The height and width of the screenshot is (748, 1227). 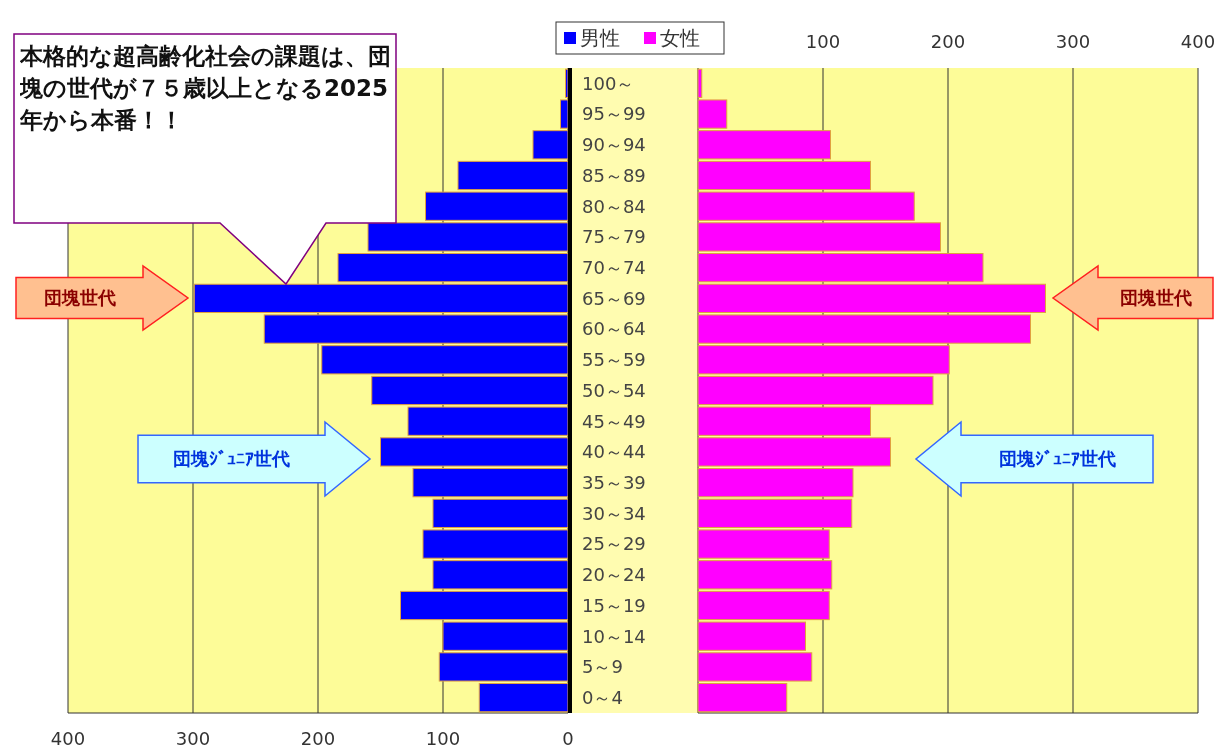 I want to click on legend-label: 男性, so click(x=600, y=38).